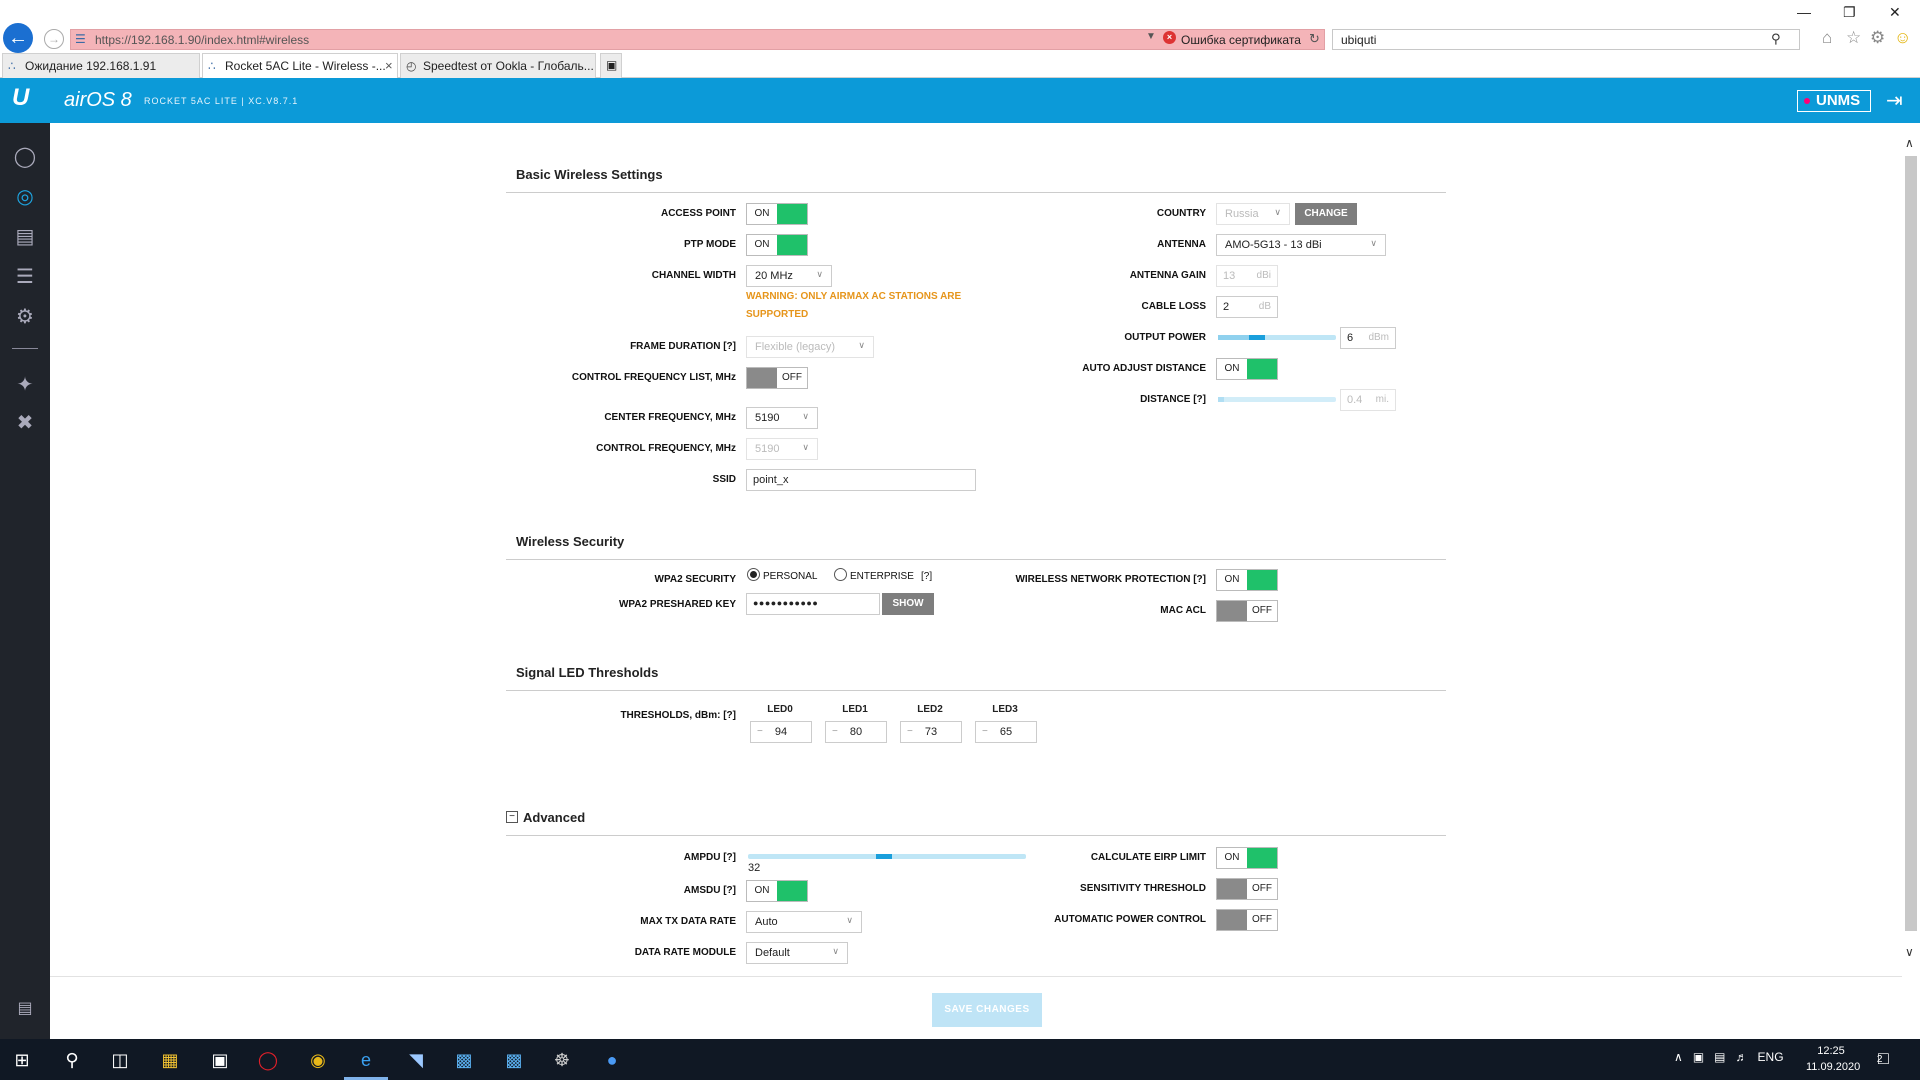 The image size is (1920, 1080). Describe the element at coordinates (931, 732) in the screenshot. I see `led2-input: −73` at that location.